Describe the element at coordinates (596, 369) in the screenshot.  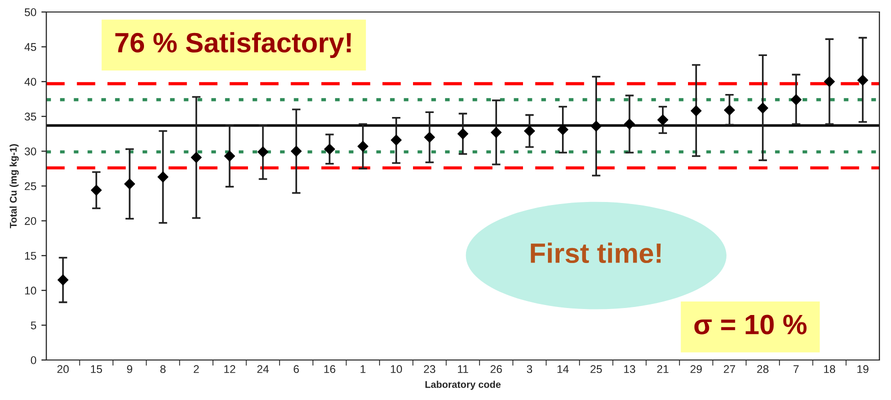
I see `x-tick-label: 25` at that location.